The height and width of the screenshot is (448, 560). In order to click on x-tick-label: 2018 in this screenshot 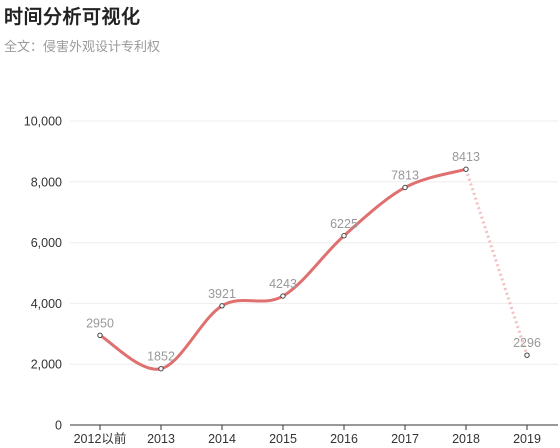, I will do `click(466, 439)`.